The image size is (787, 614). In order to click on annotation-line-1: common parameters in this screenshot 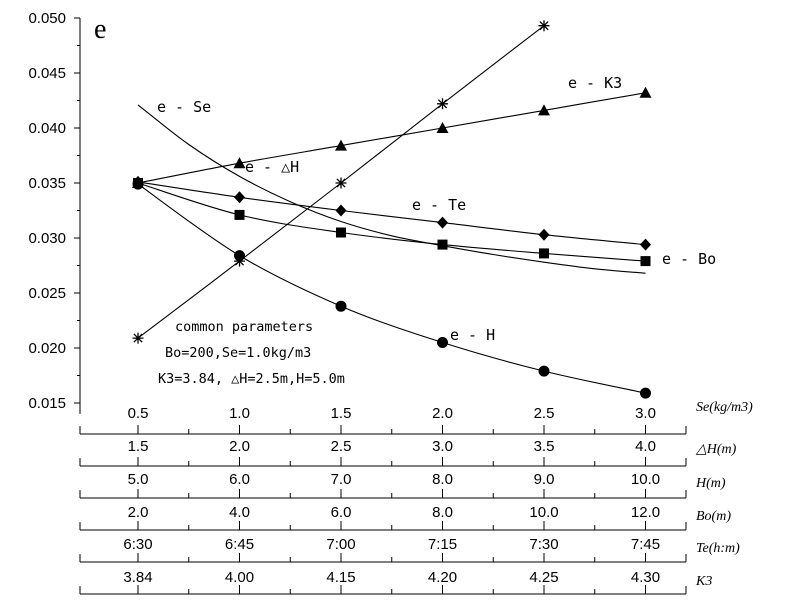, I will do `click(244, 327)`.